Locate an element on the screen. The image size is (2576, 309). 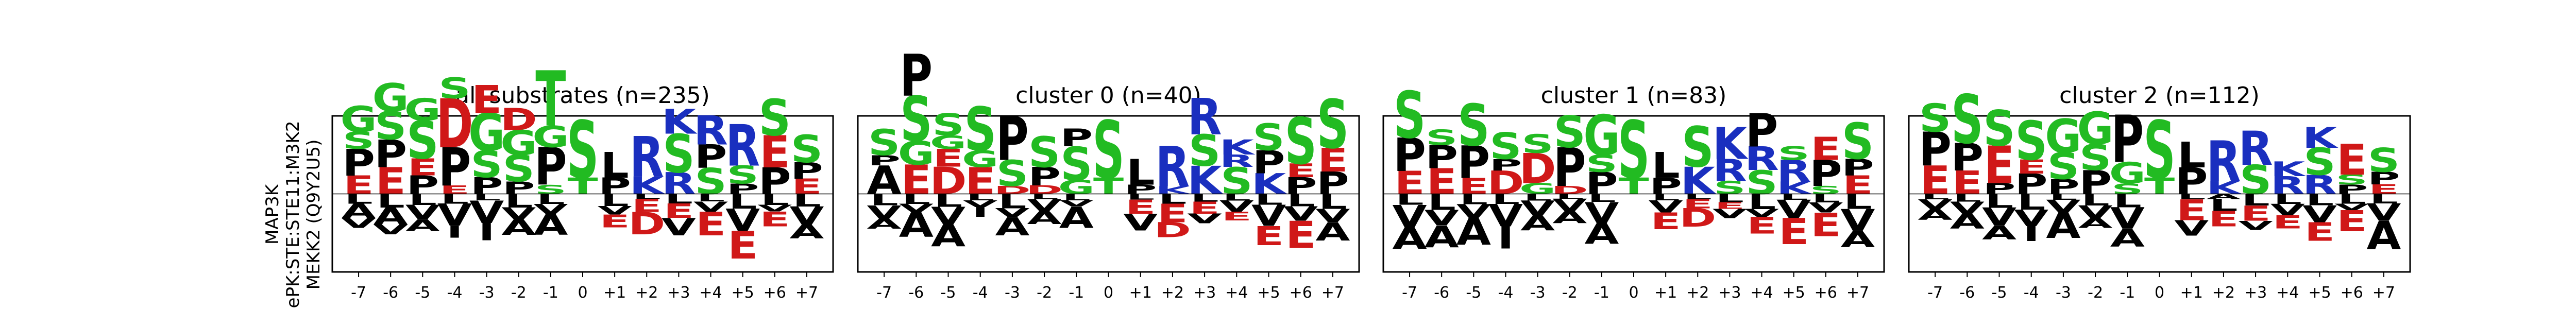
panel-title: all substrates (n=235) is located at coordinates (582, 95).